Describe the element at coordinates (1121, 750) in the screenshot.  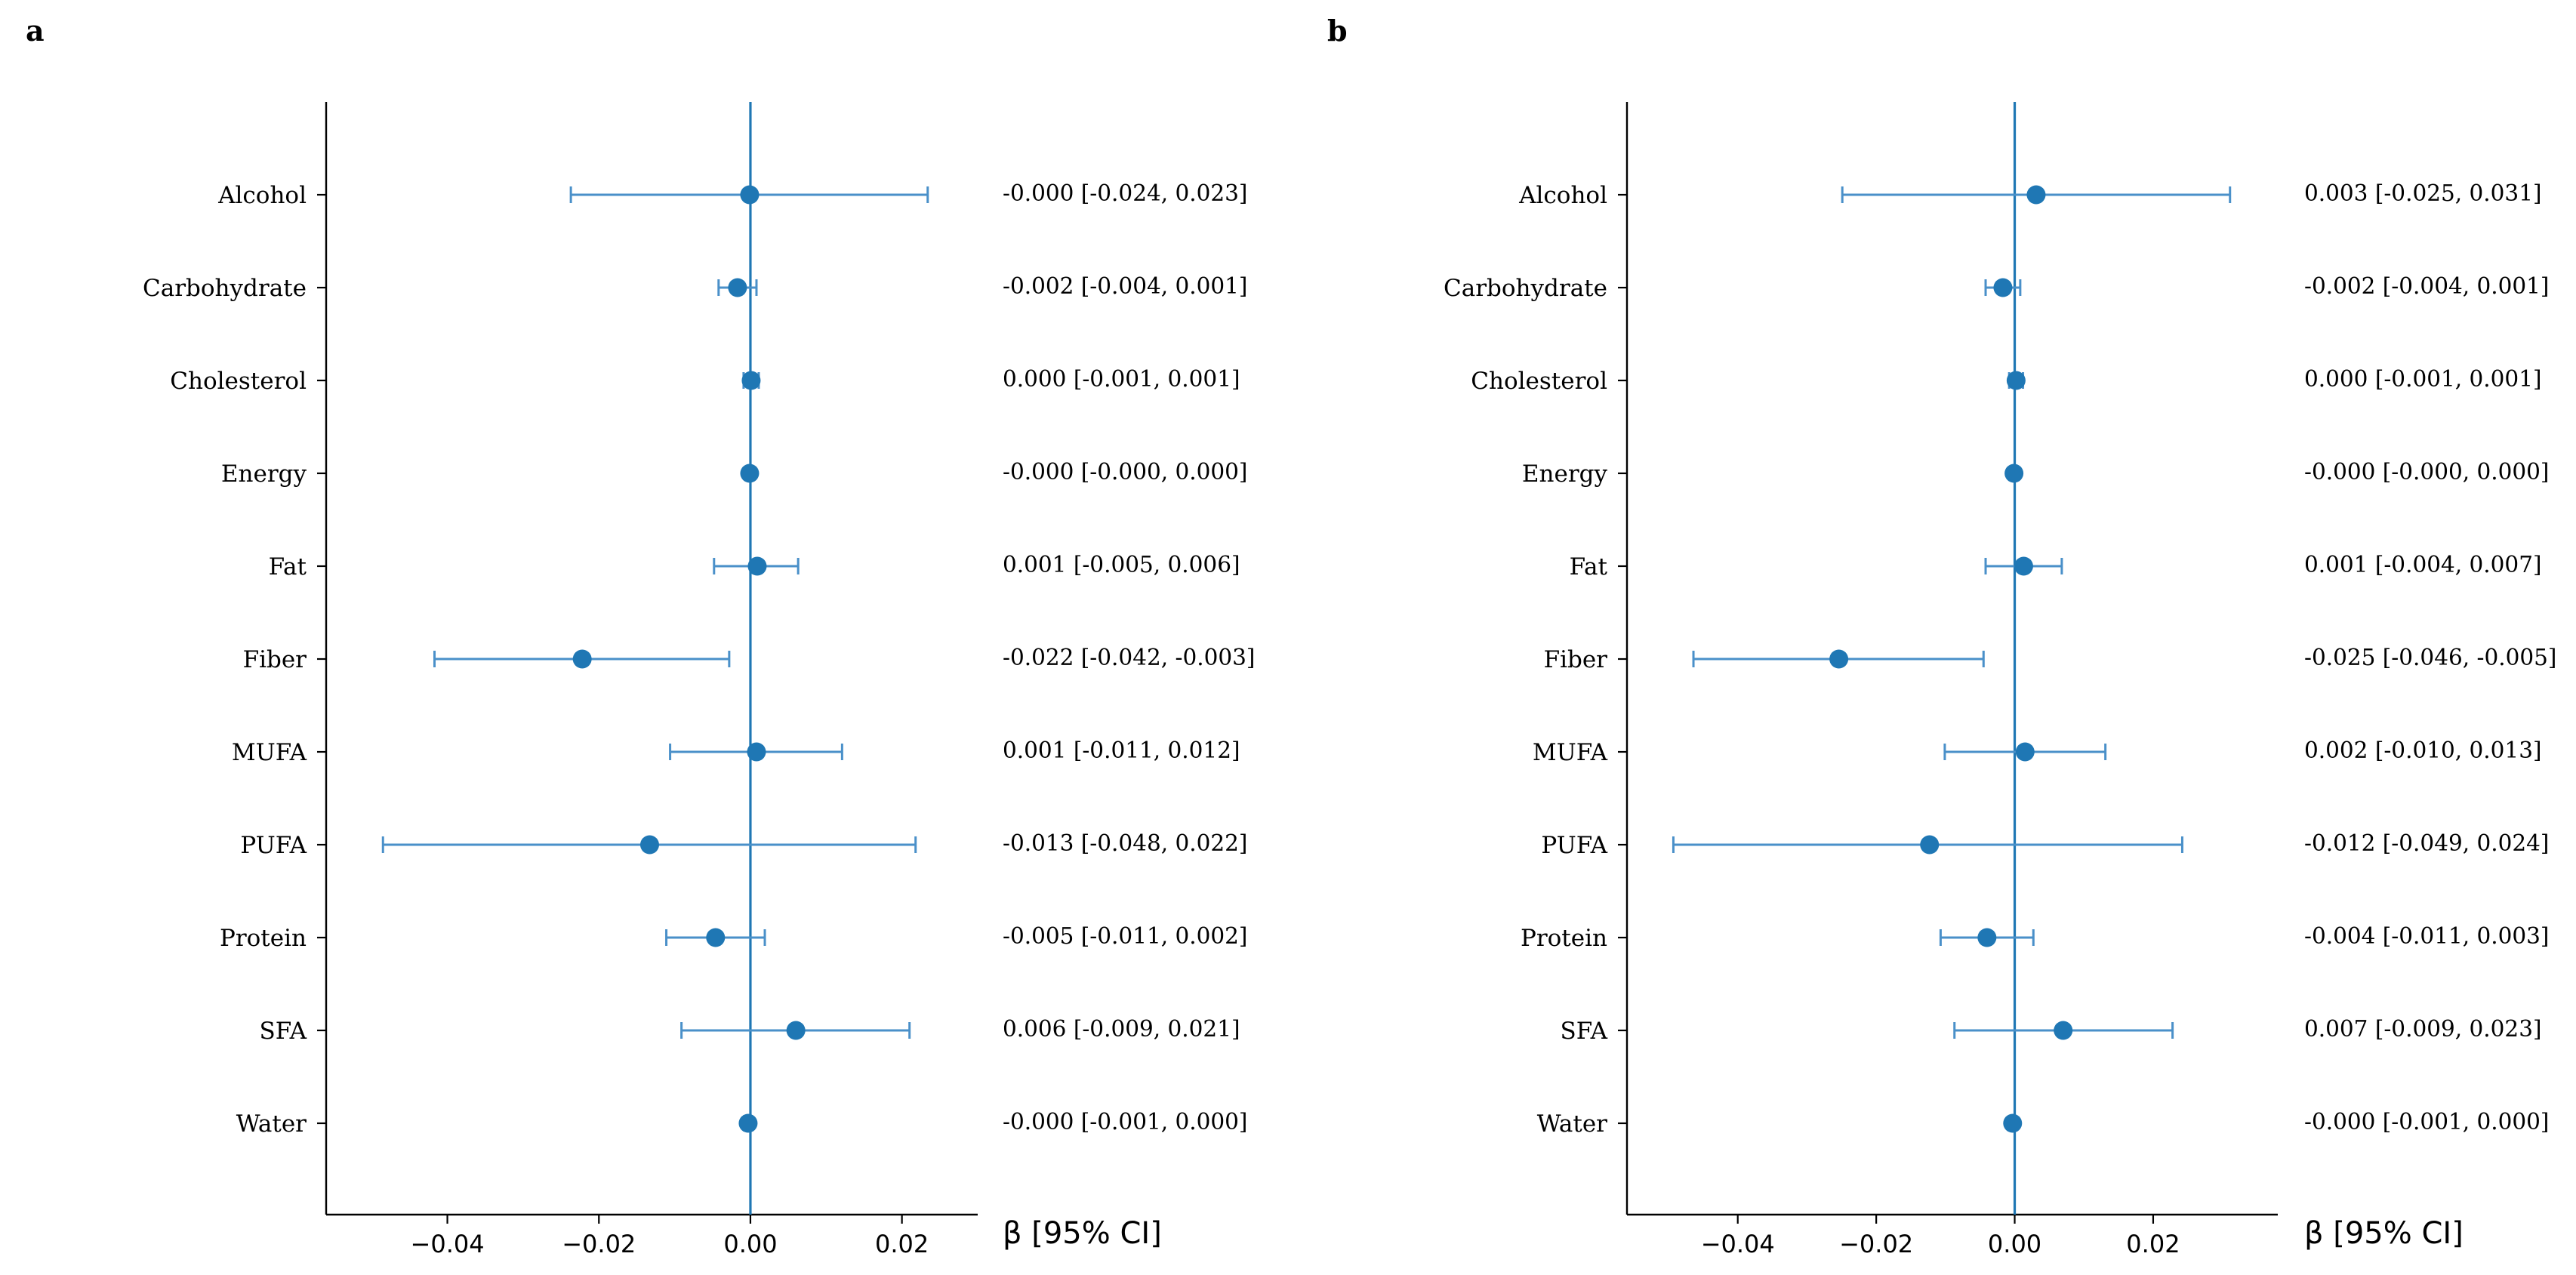
I see `estimate-annotation: 0.001 [-0.011, 0.012]` at that location.